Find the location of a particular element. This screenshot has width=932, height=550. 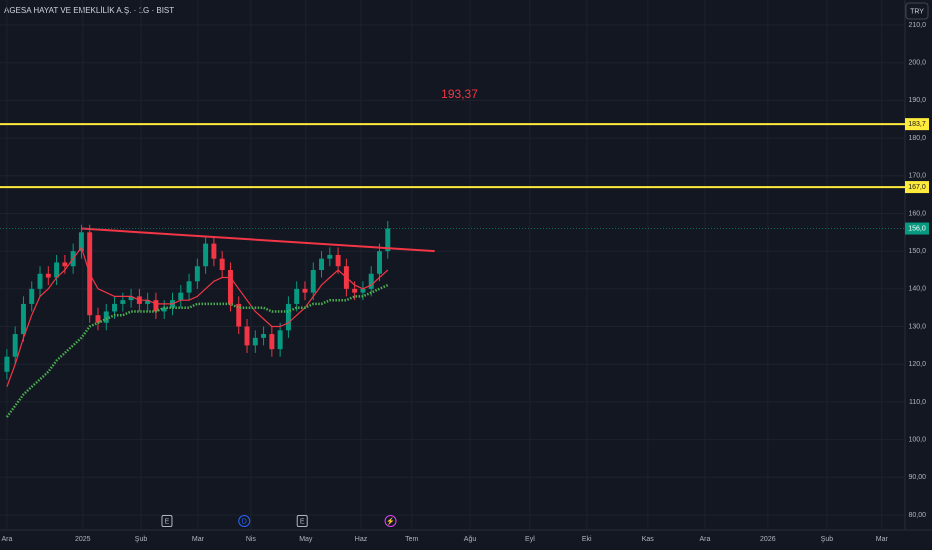

level-label: 167,0 is located at coordinates (917, 187).